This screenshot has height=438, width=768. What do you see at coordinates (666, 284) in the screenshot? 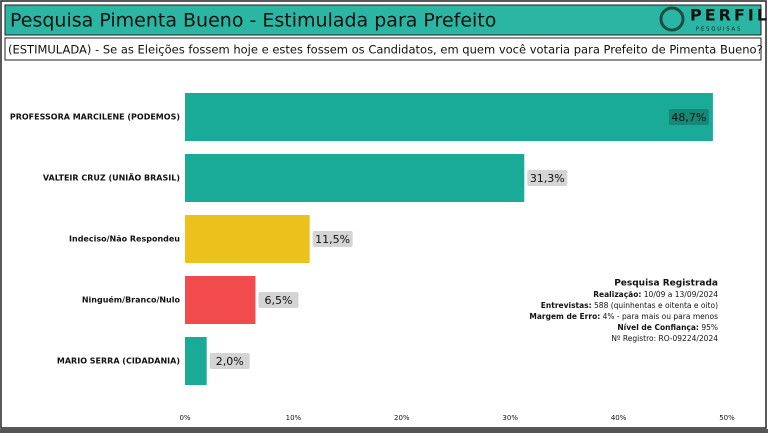
I see `info-title: Pesquisa Registrada` at bounding box center [666, 284].